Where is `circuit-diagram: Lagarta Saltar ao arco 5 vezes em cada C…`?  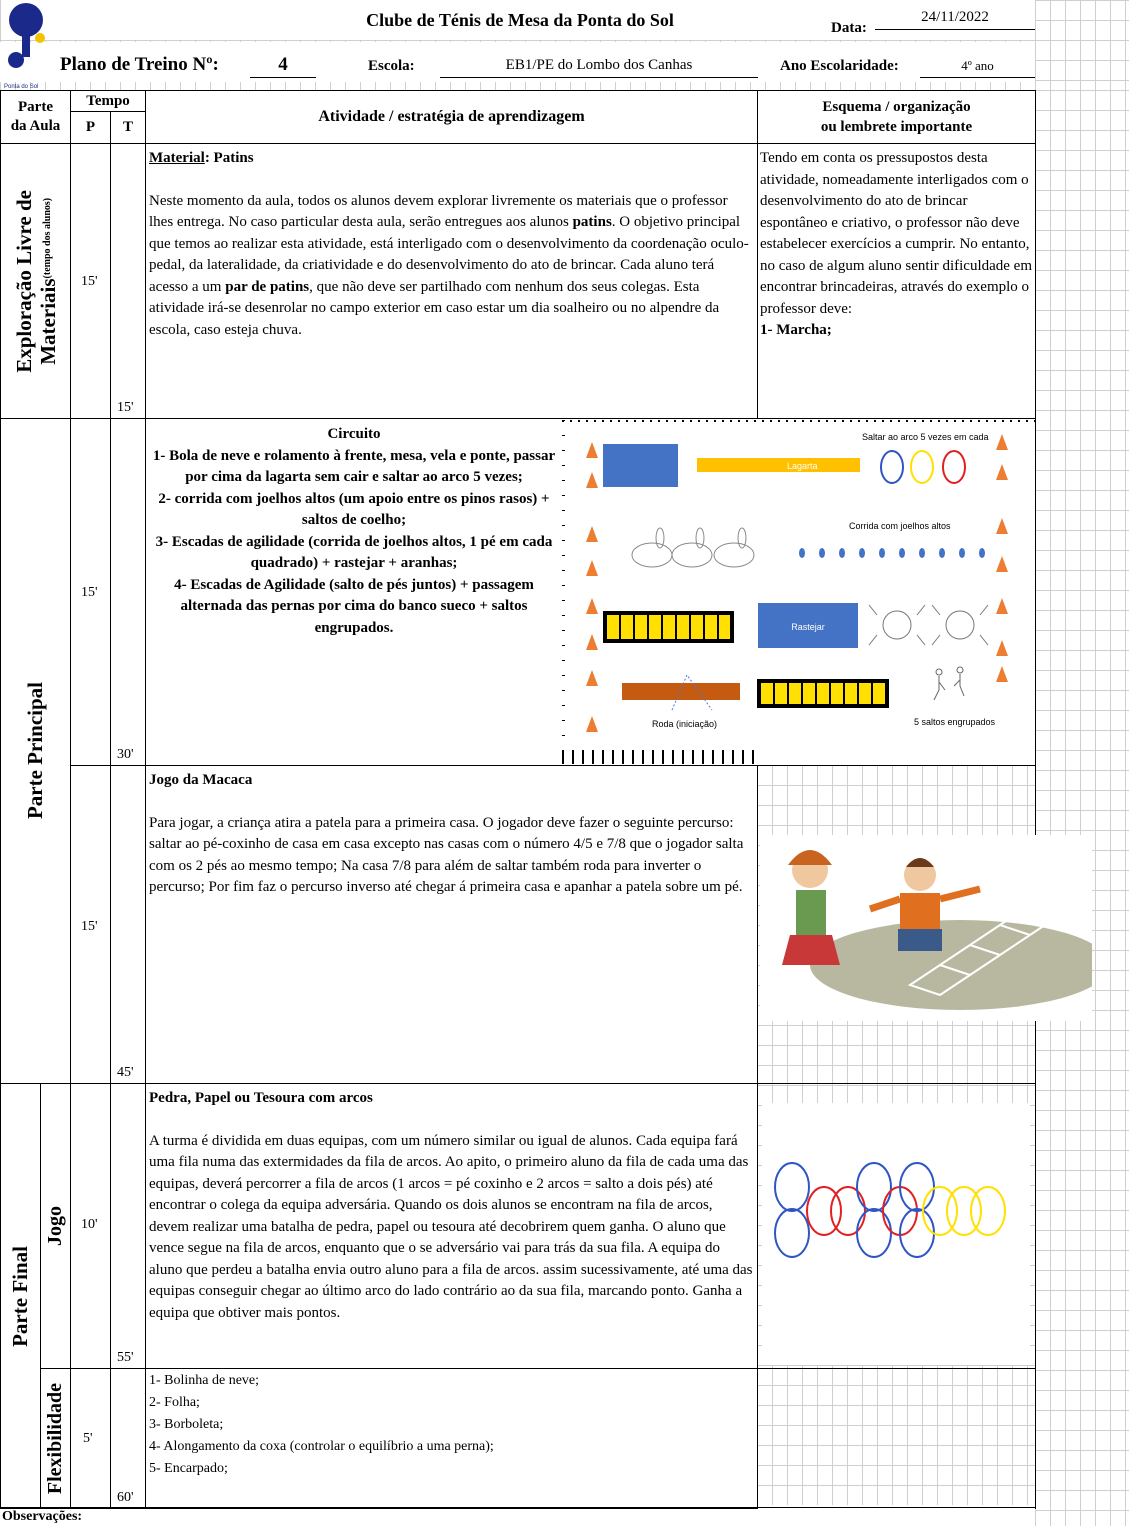
circuit-diagram: Lagarta Saltar ao arco 5 vezes em cada C… is located at coordinates (798, 592).